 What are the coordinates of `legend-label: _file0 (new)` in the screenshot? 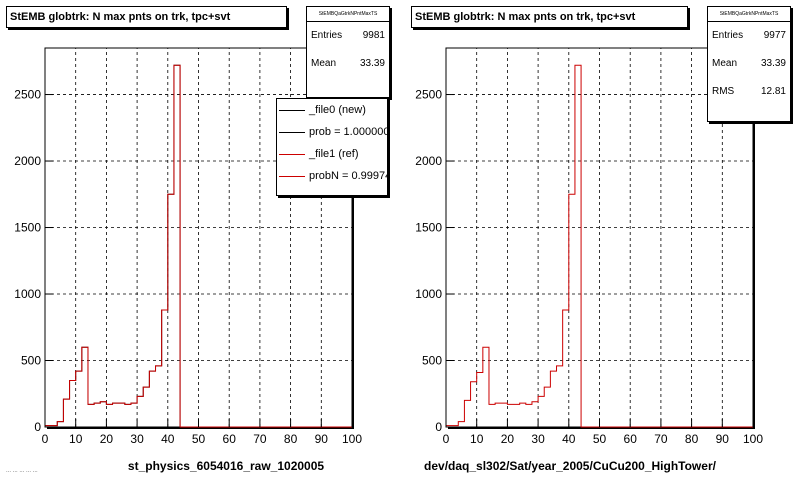 It's located at (337, 110).